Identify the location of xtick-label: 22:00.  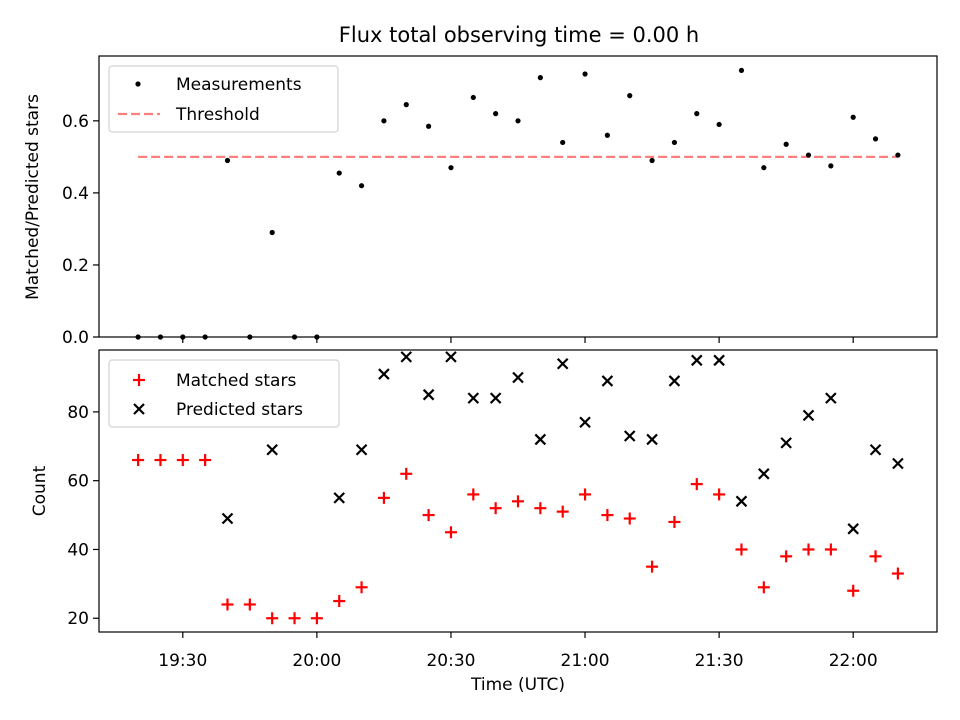
(853, 661).